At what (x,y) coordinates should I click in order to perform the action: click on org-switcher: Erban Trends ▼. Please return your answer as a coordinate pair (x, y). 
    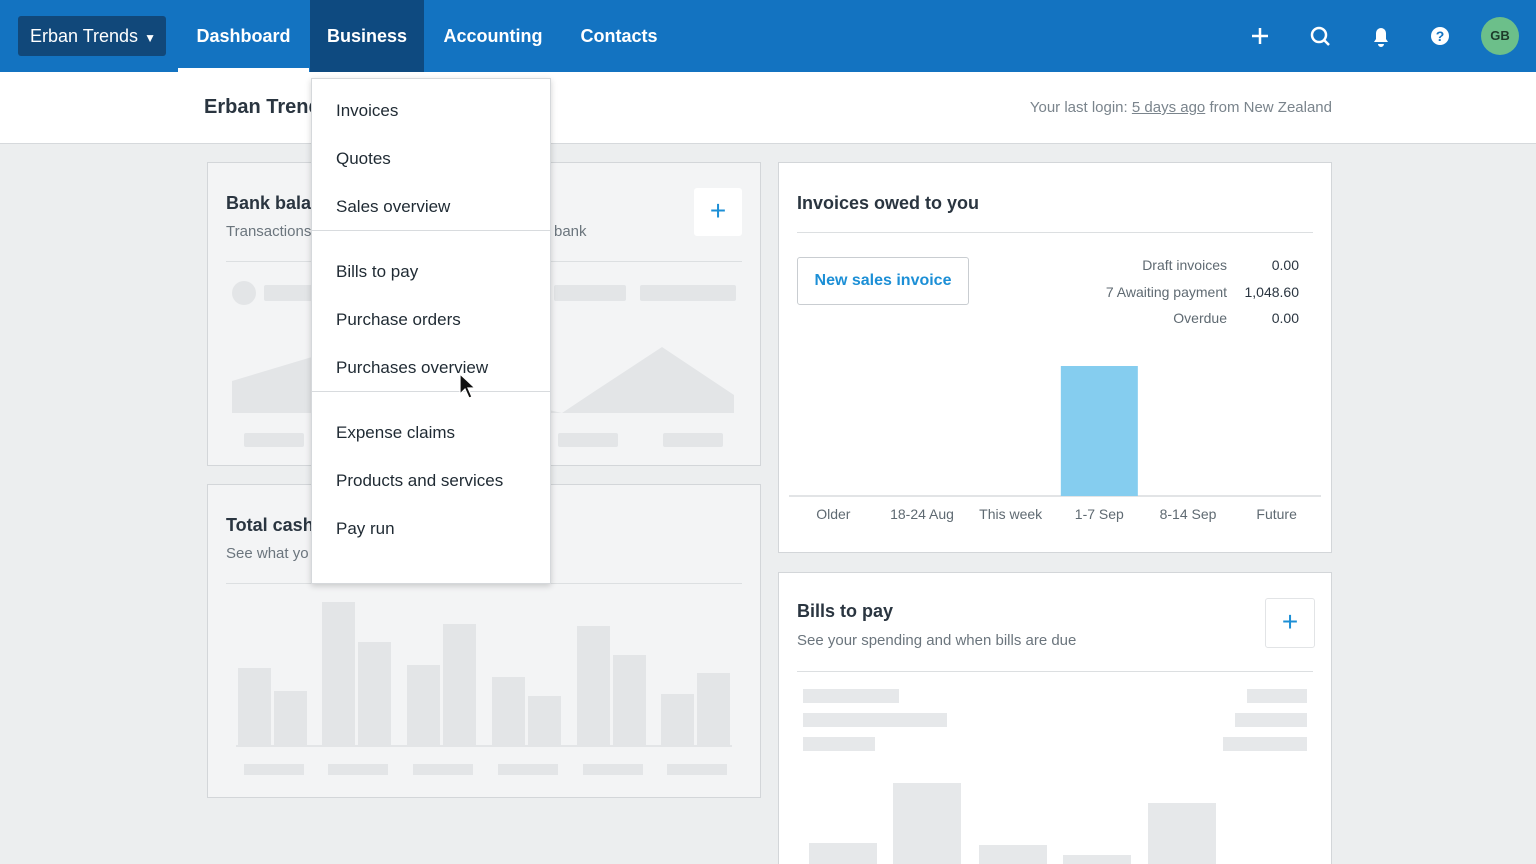
    Looking at the image, I should click on (92, 36).